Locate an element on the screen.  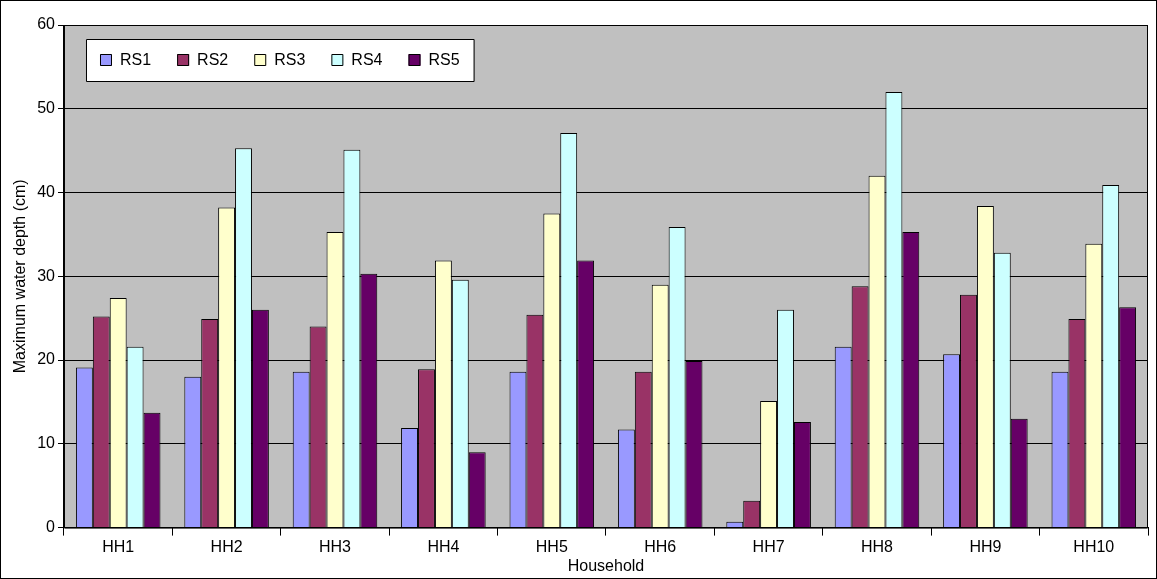
legend-label: RS5 is located at coordinates (444, 60).